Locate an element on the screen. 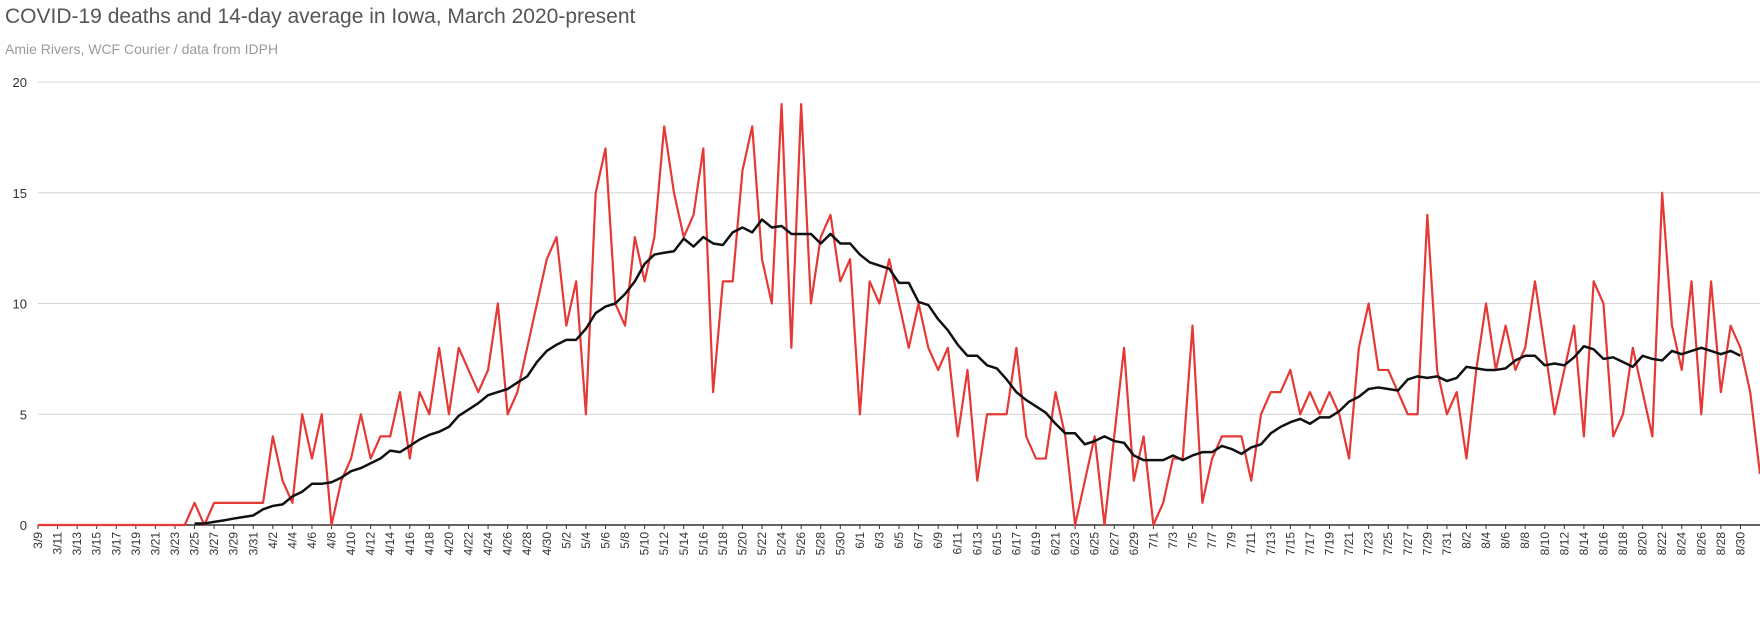  x-tick-label: 7/11 is located at coordinates (1251, 543).